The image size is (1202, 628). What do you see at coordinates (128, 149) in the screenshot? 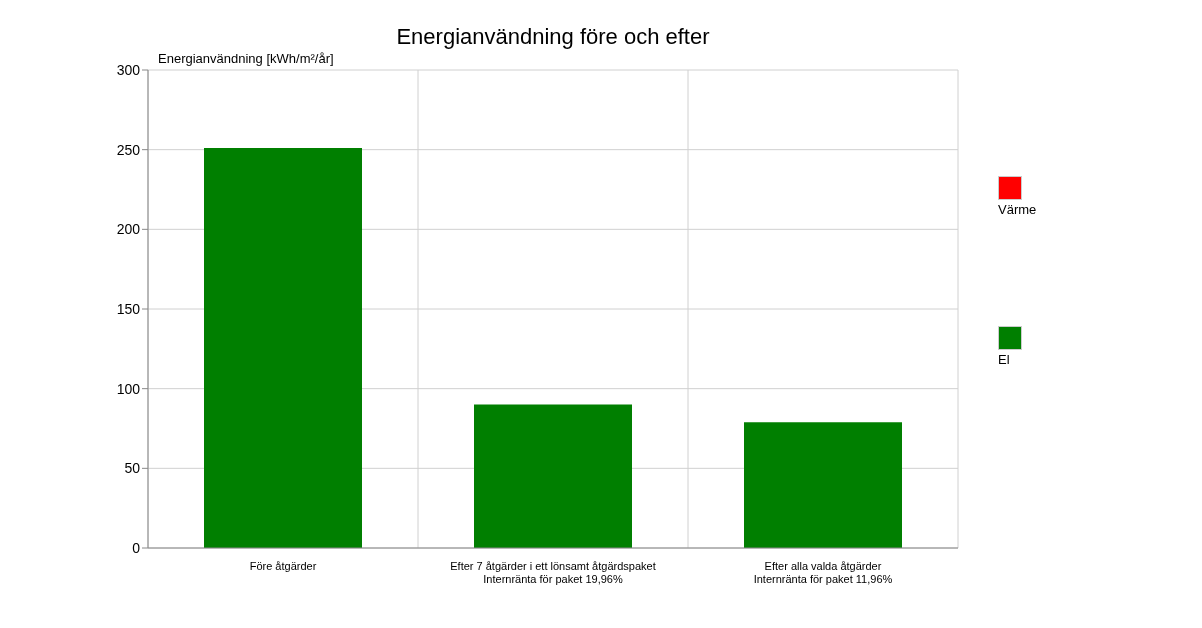
I see `y-tick-label: 250` at bounding box center [128, 149].